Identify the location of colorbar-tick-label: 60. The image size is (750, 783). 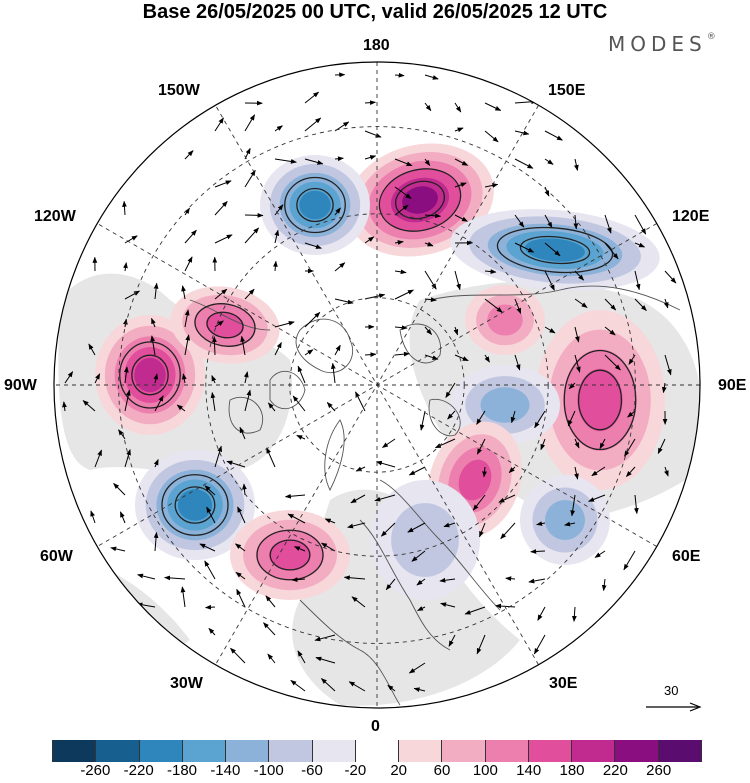
(442, 770).